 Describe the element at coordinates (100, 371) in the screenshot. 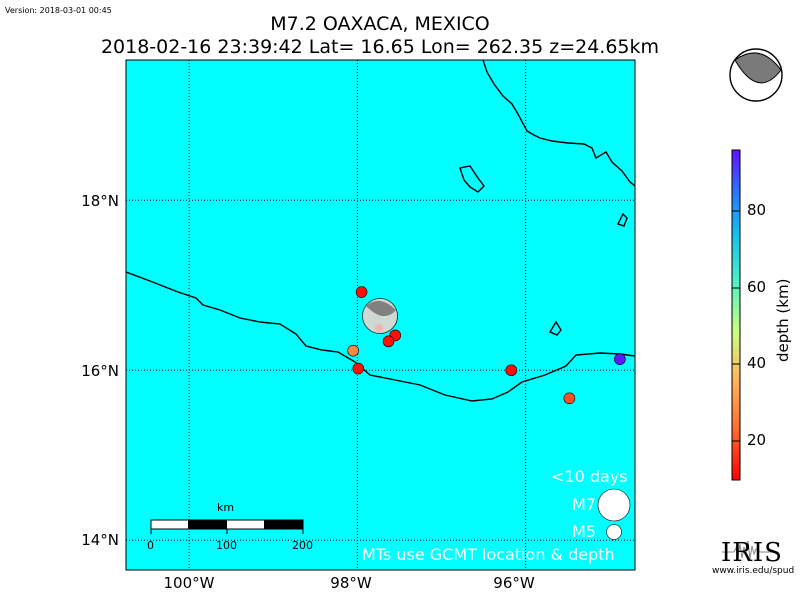

I see `lat-label-16: 16°N` at that location.